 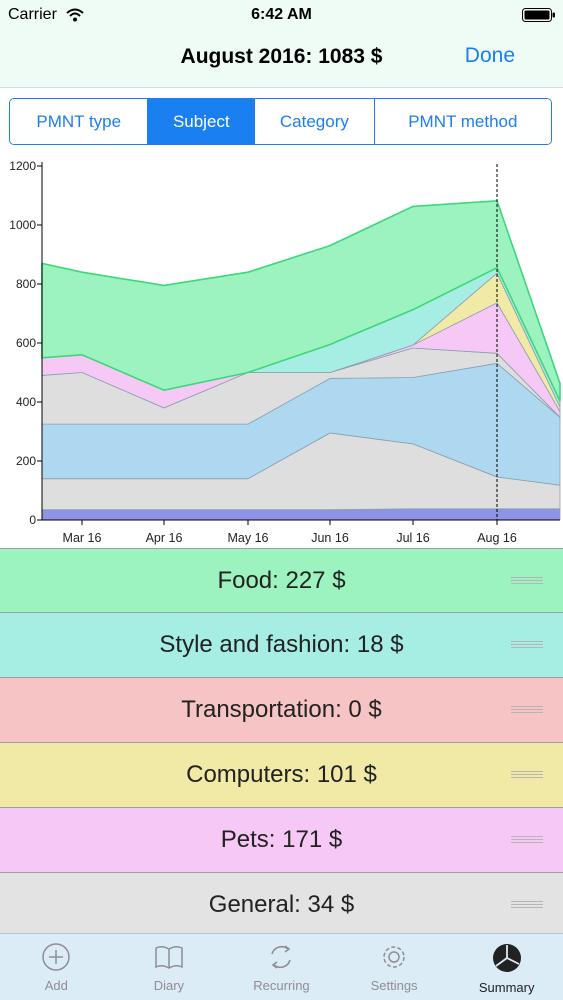 I want to click on tab-label: Diary, so click(x=169, y=985).